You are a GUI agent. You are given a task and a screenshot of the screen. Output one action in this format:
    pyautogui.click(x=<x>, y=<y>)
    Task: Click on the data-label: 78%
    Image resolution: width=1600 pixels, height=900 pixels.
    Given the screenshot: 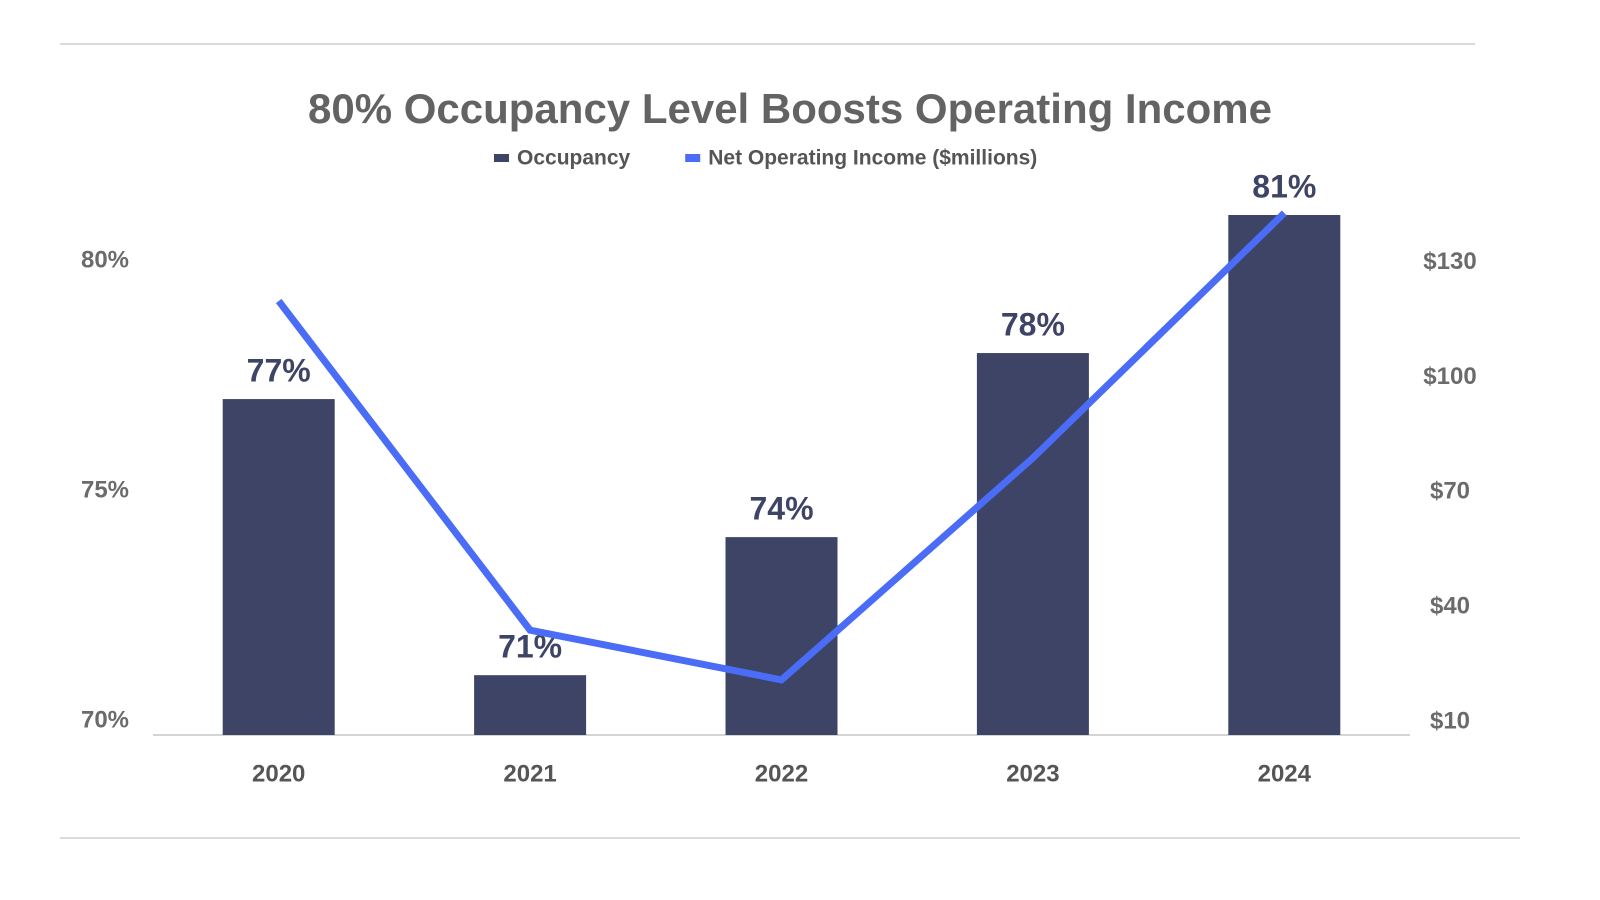 What is the action you would take?
    pyautogui.click(x=1033, y=325)
    